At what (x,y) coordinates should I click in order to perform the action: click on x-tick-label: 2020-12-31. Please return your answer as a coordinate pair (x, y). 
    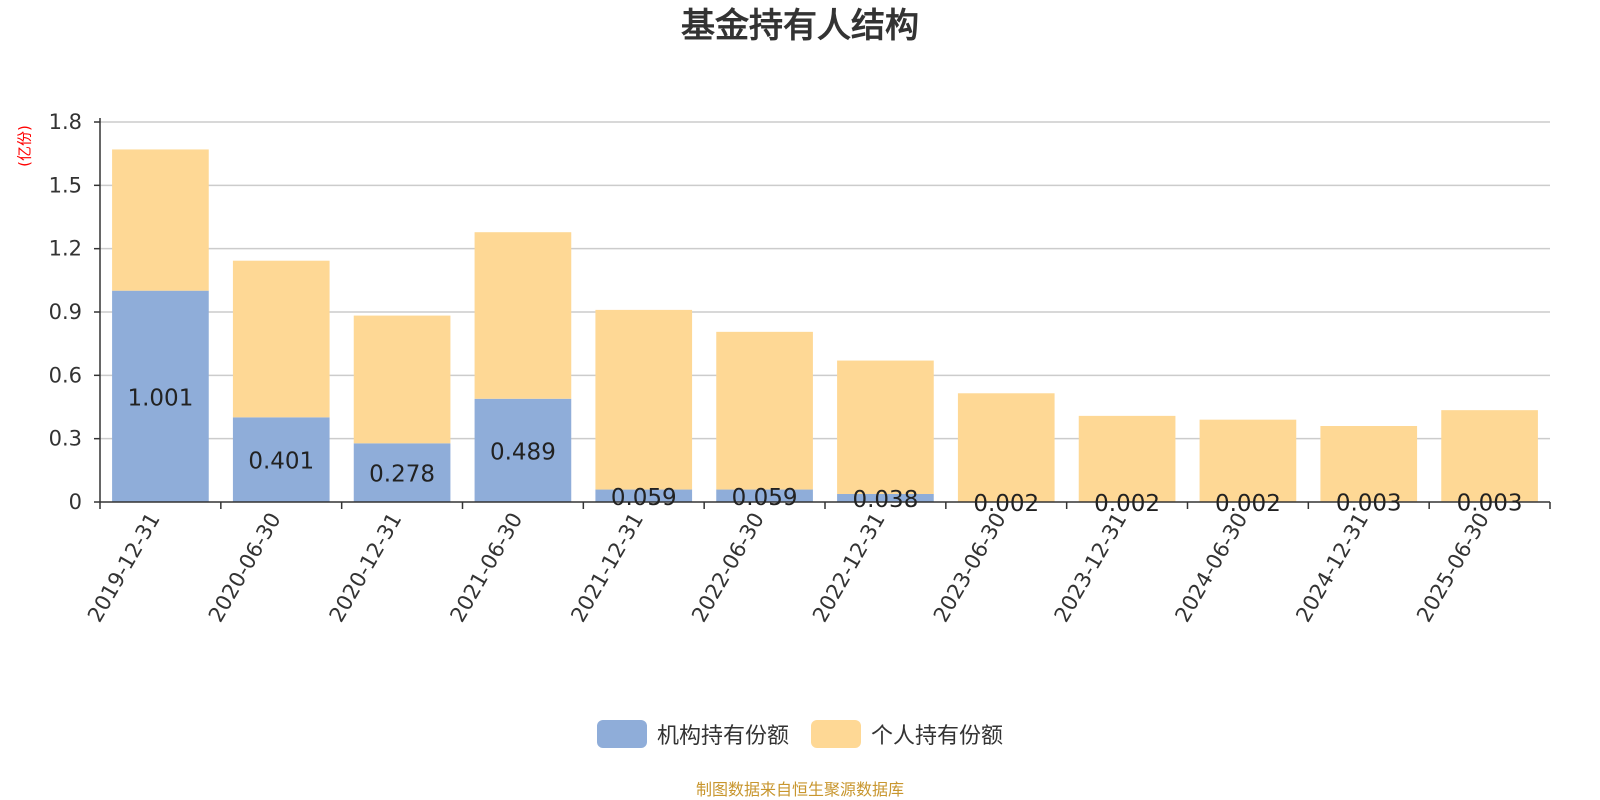
    Looking at the image, I should click on (366, 568).